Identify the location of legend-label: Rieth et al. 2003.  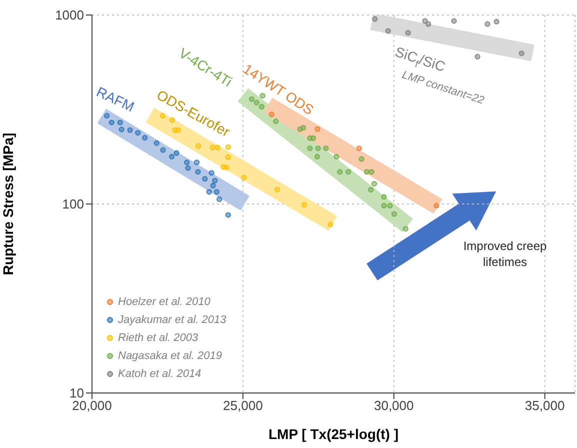
(158, 338).